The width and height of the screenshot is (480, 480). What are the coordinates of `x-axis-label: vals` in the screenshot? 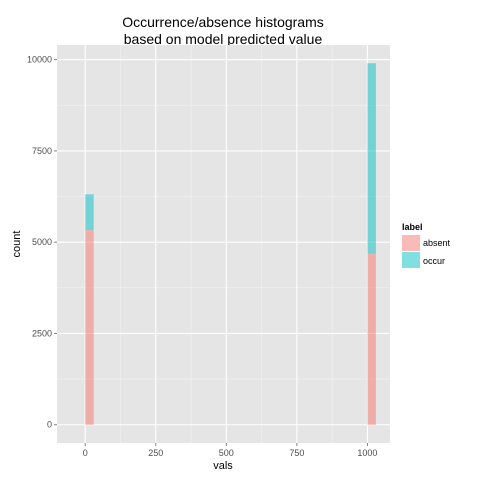 It's located at (223, 466).